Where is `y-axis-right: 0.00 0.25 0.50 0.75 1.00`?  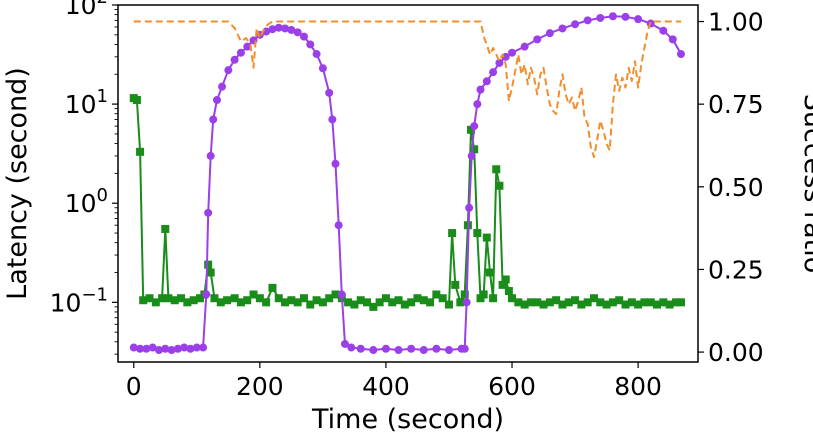 y-axis-right: 0.00 0.25 0.50 0.75 1.00 is located at coordinates (731, 187).